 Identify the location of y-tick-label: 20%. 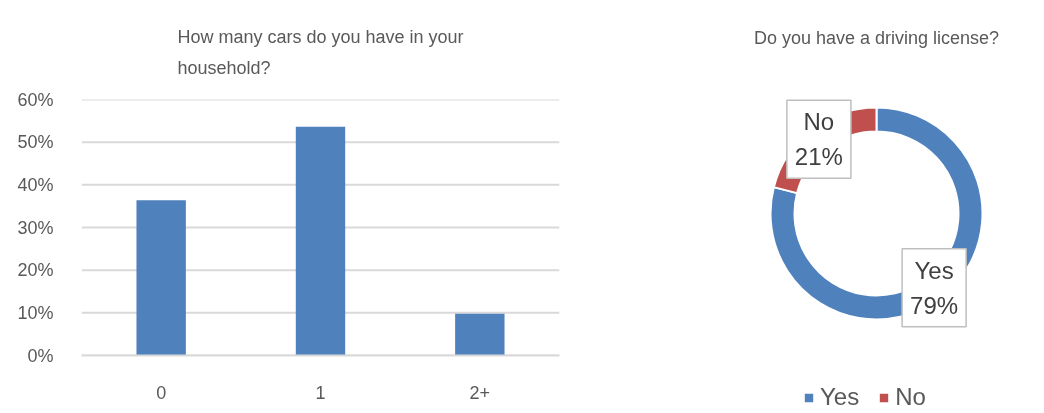
(35, 270).